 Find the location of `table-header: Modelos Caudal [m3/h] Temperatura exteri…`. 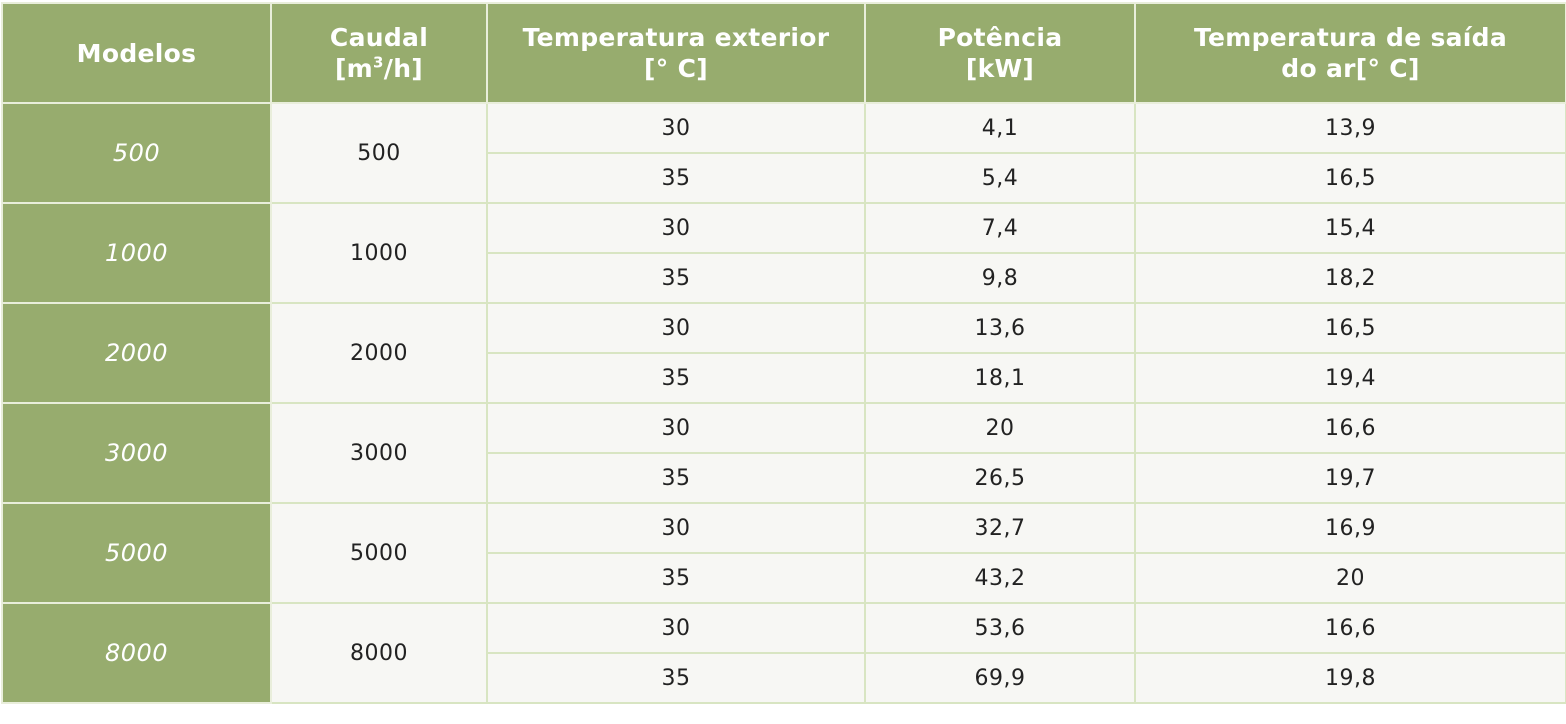

table-header: Modelos Caudal [m3/h] Temperatura exteri… is located at coordinates (783, 53).